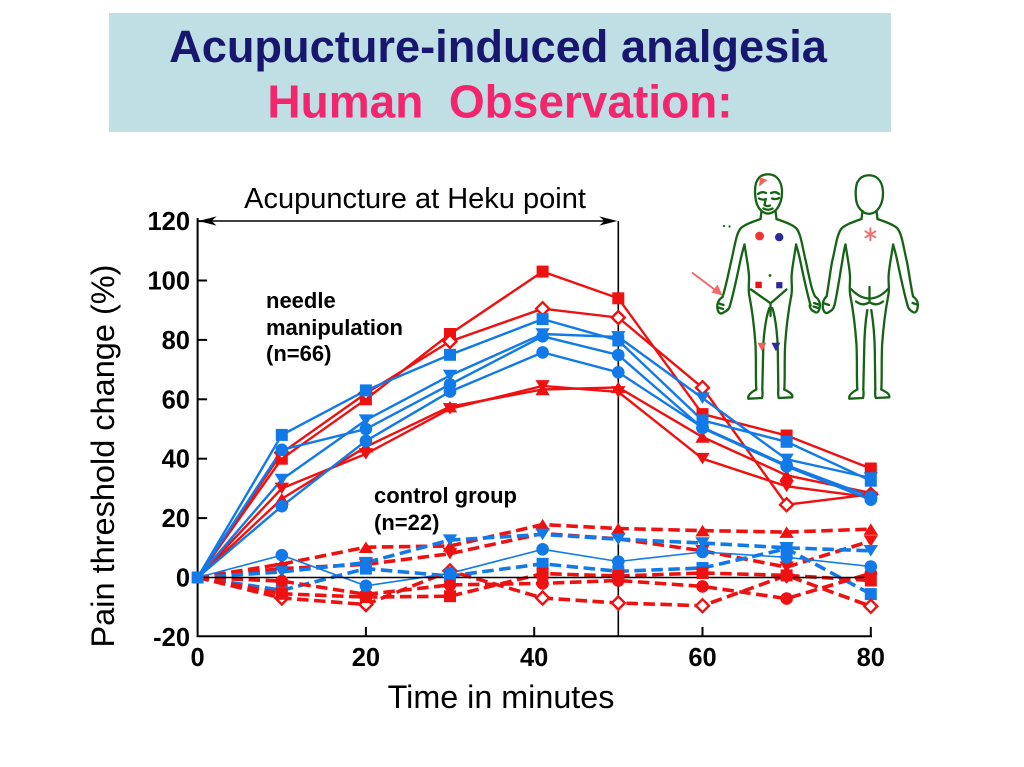  What do you see at coordinates (168, 222) in the screenshot?
I see `svg-text: 120` at bounding box center [168, 222].